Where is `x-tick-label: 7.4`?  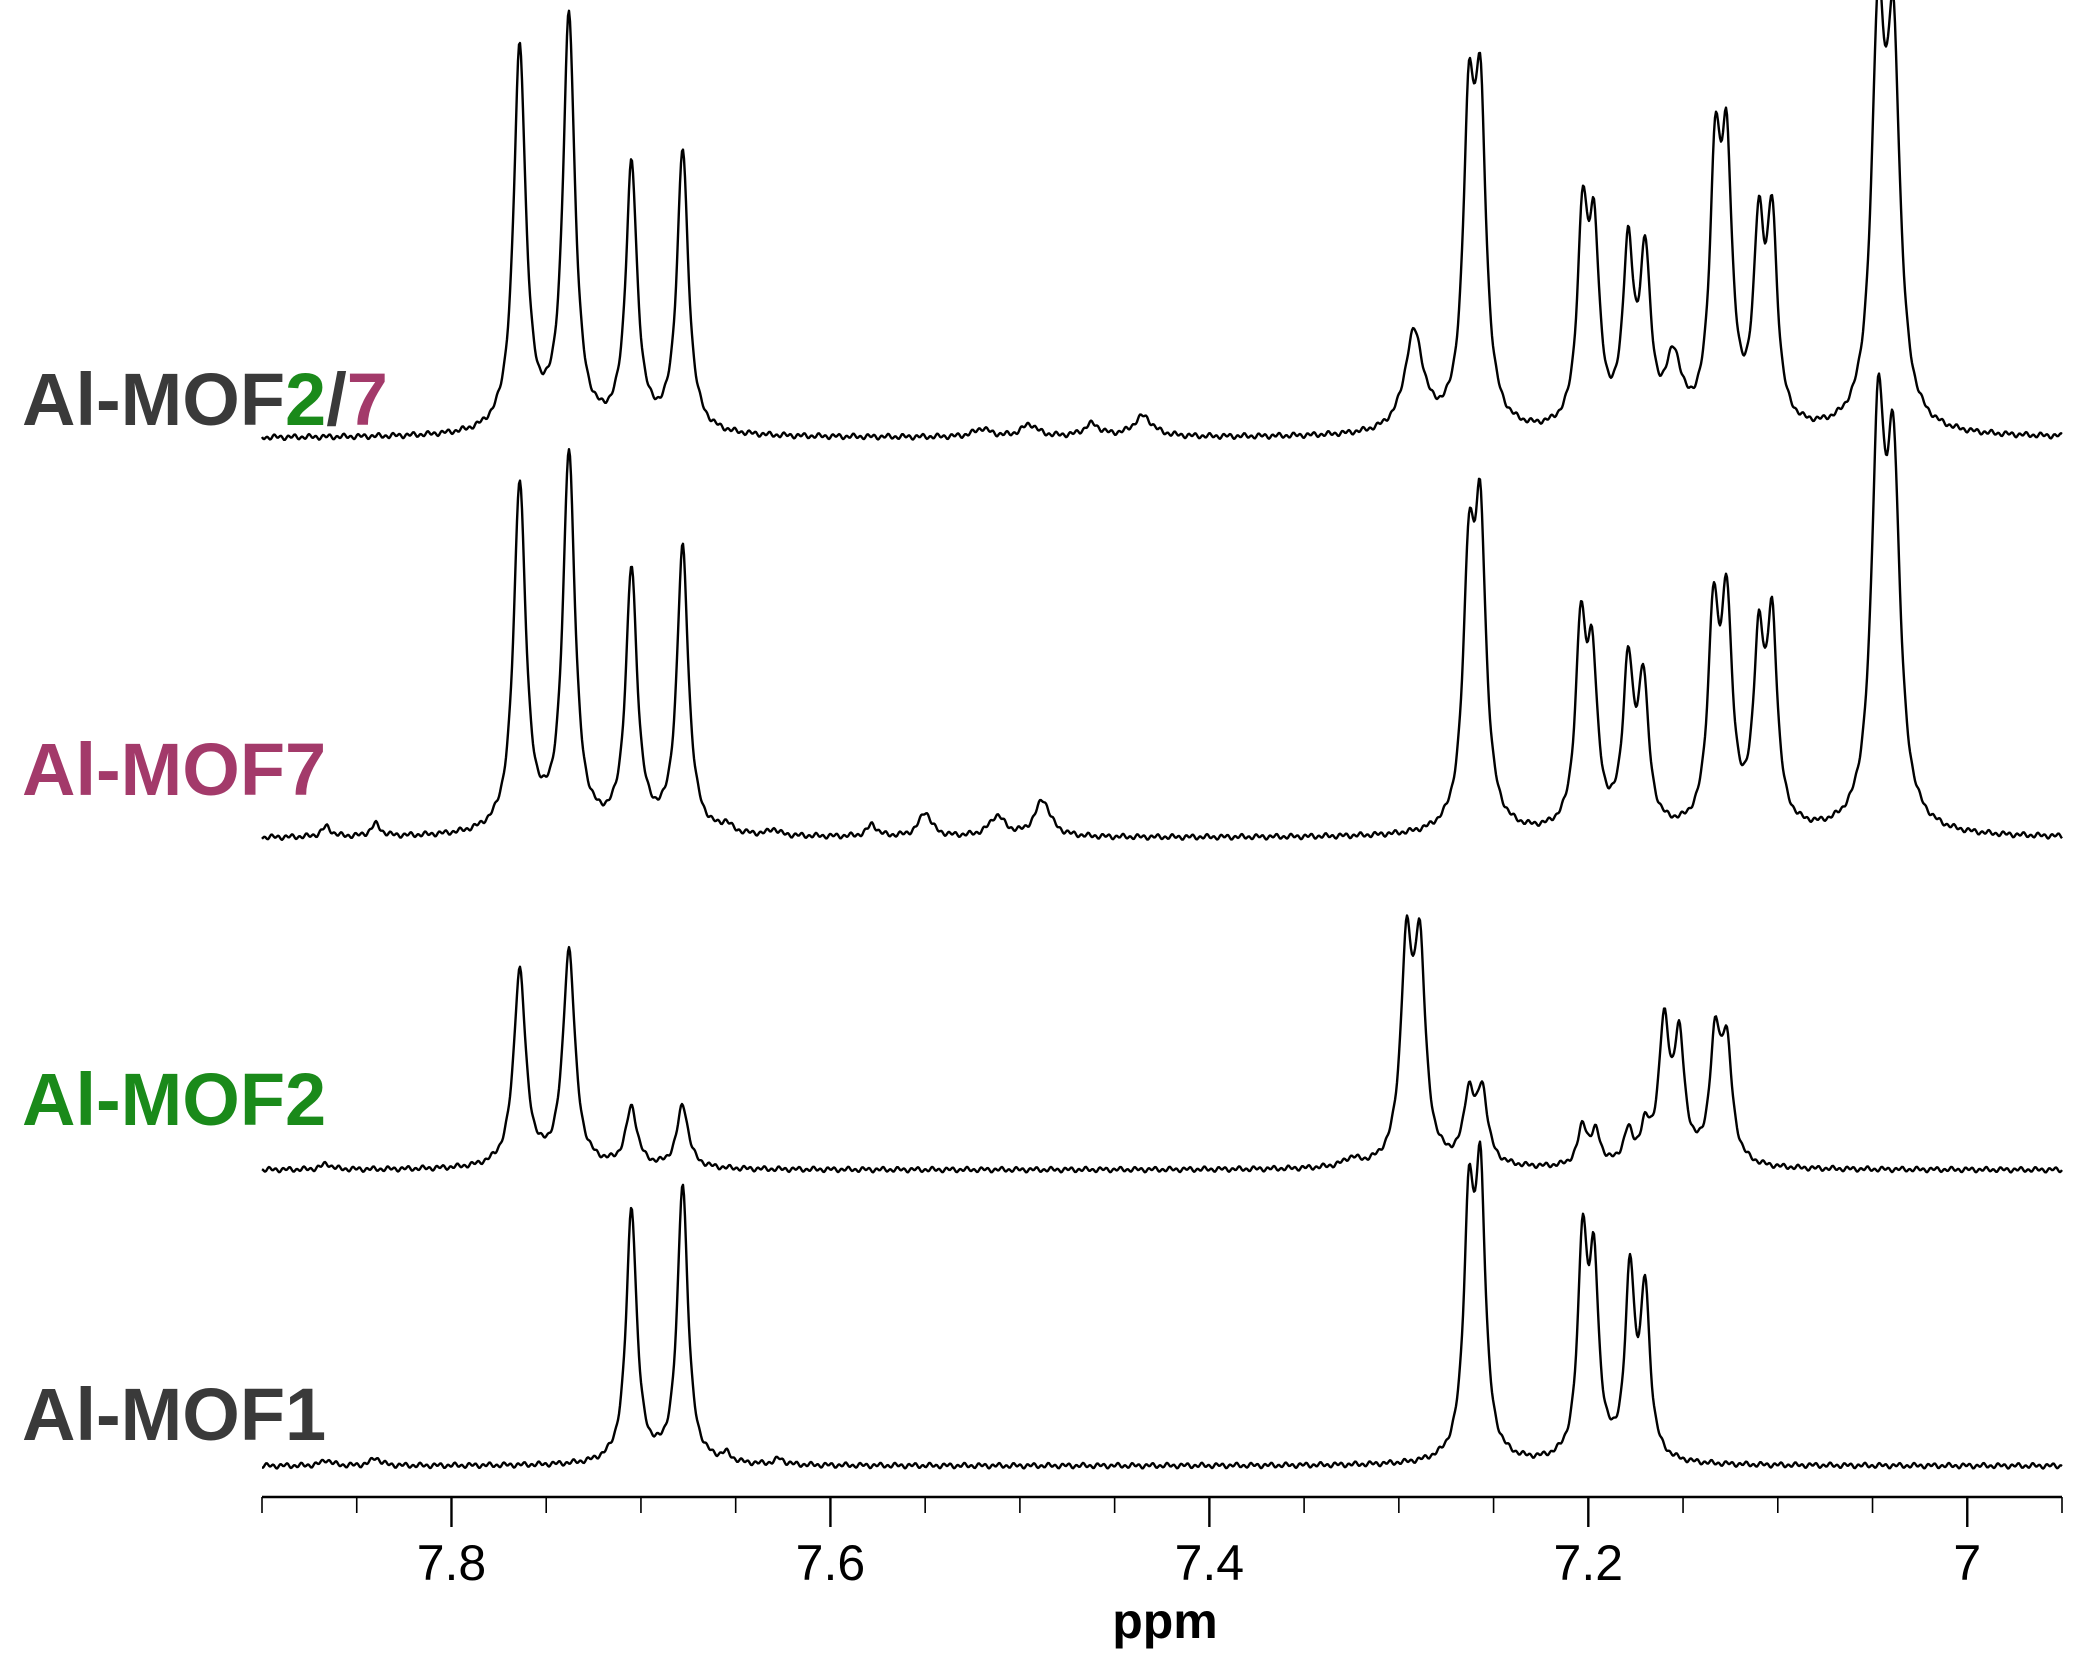 x-tick-label: 7.4 is located at coordinates (1210, 1563).